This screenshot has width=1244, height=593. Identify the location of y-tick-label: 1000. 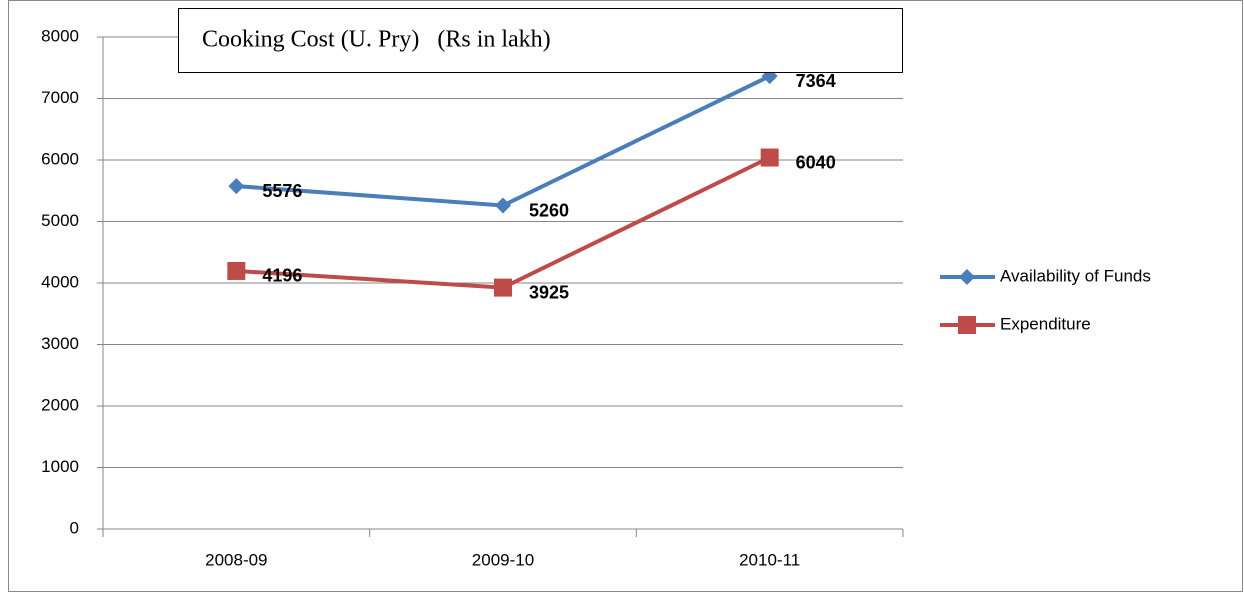
(60, 466).